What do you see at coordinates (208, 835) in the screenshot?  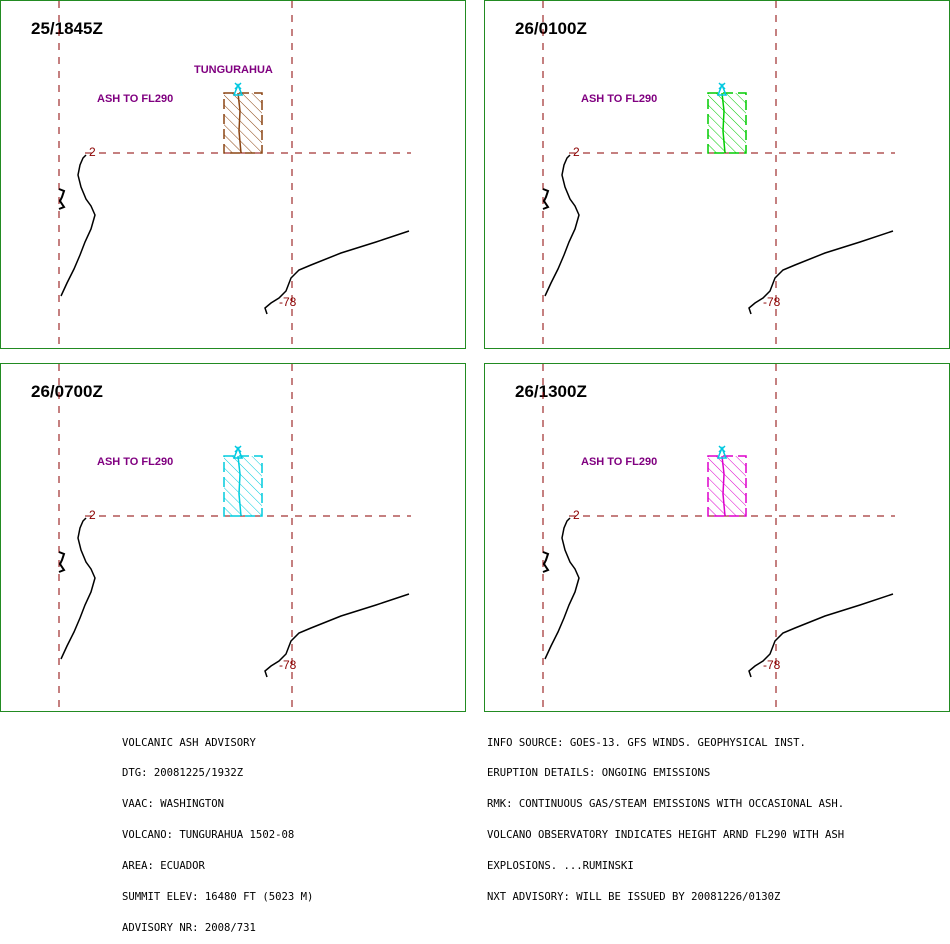 I see `advisory-line: VOLCANO: TUNGURAHUA 1502-08` at bounding box center [208, 835].